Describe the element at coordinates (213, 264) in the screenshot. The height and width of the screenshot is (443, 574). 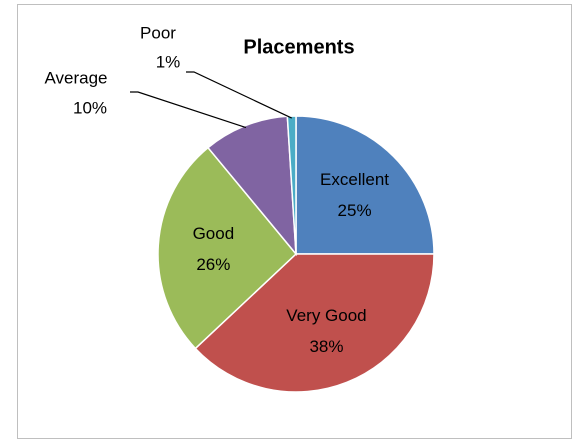
I see `slice-value-label: 26%` at that location.